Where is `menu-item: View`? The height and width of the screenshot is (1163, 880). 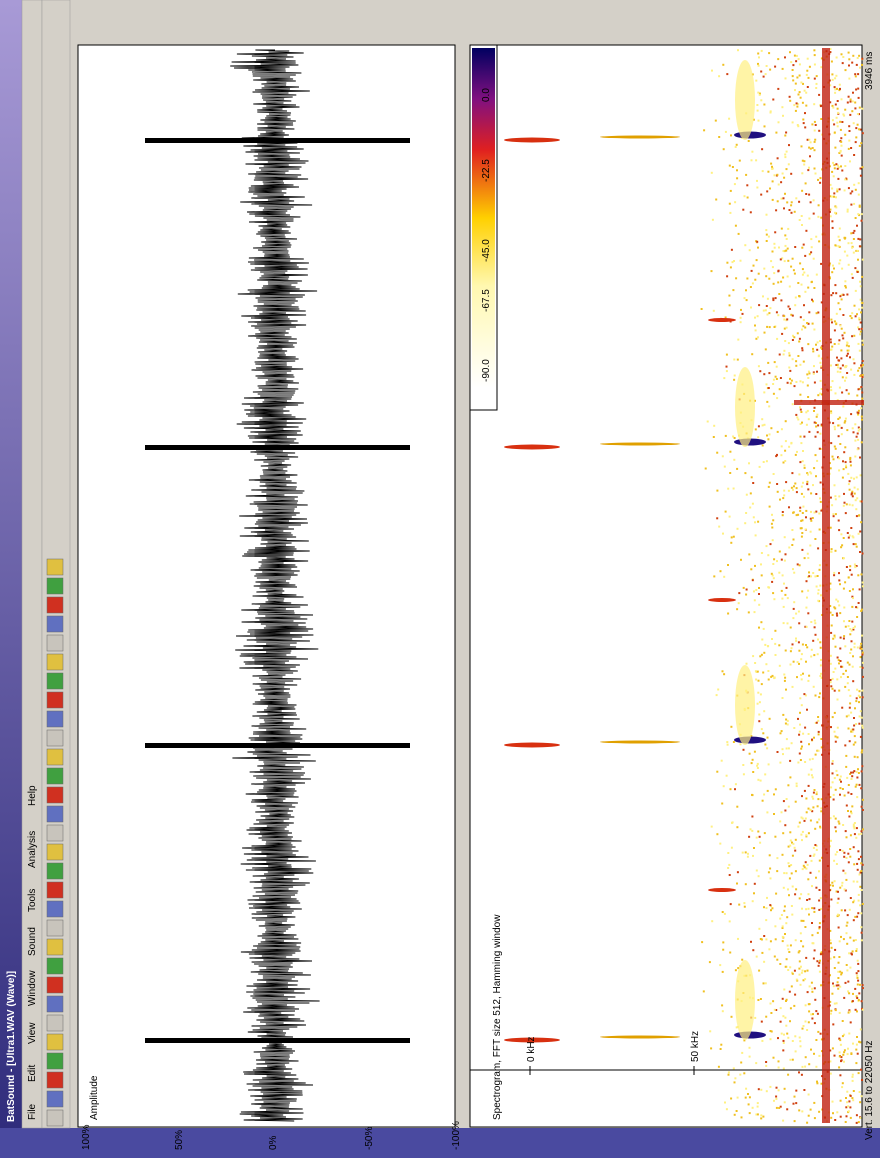 menu-item: View is located at coordinates (32, 1033).